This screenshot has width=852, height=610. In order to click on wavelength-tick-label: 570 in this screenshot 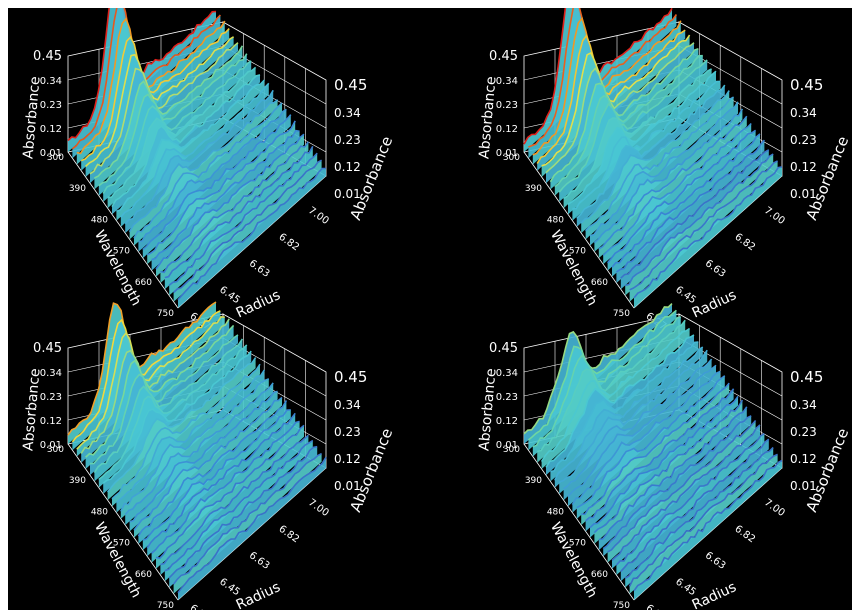, I will do `click(577, 252)`.